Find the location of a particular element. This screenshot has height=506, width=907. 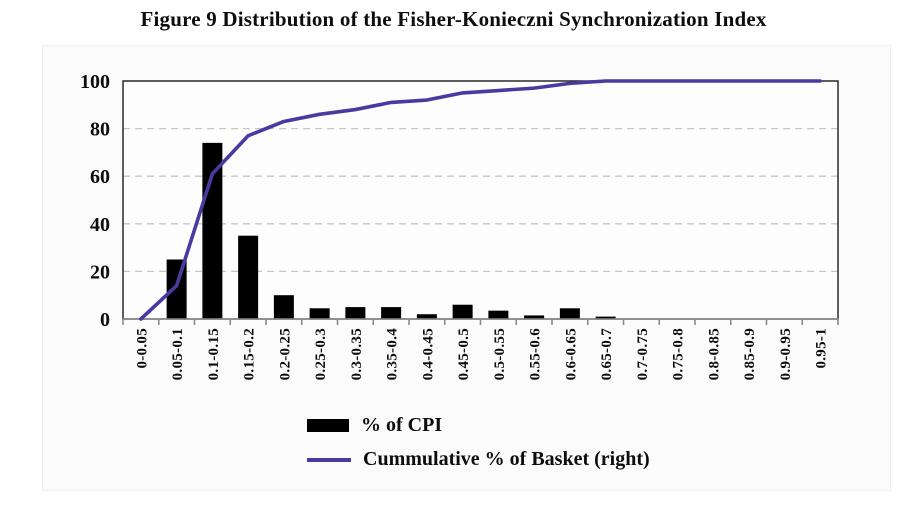

x-category-label: 0.7-0.75 is located at coordinates (643, 354).